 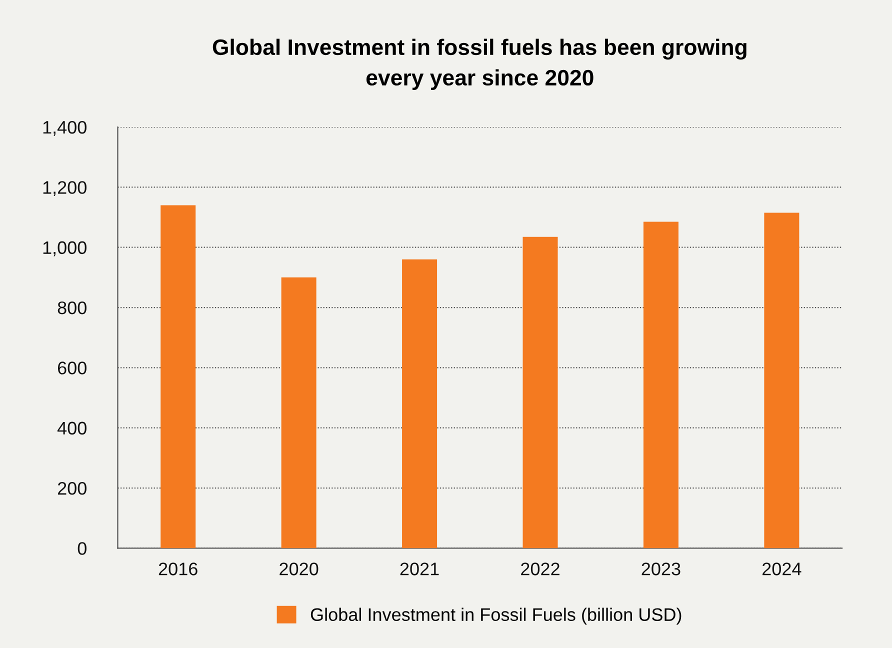 I want to click on y-tick-label: 1,400, so click(x=64, y=128).